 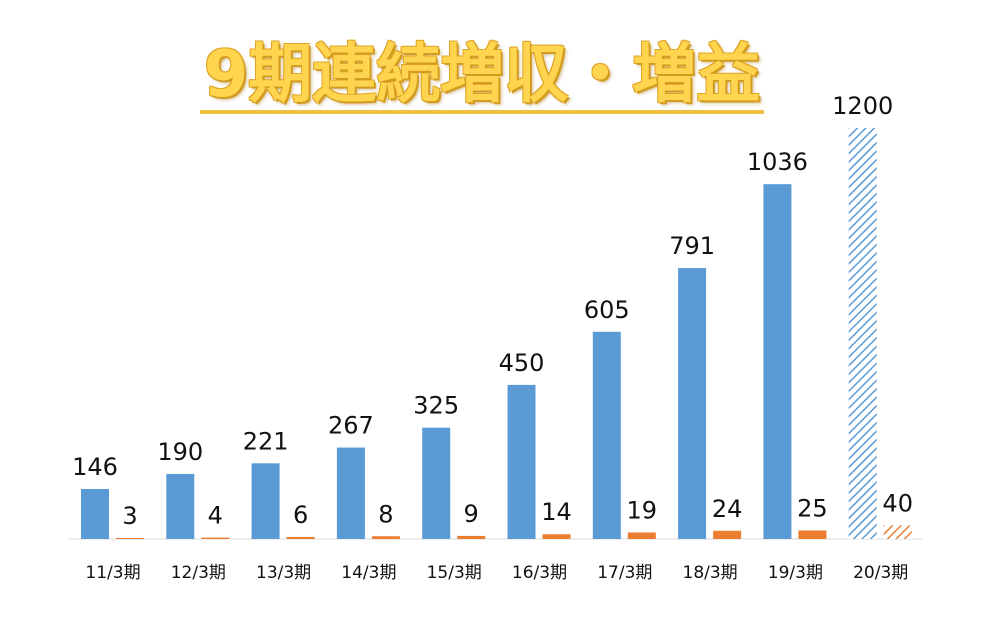 What do you see at coordinates (112, 573) in the screenshot?
I see `x-tick-label-1: 11/3期` at bounding box center [112, 573].